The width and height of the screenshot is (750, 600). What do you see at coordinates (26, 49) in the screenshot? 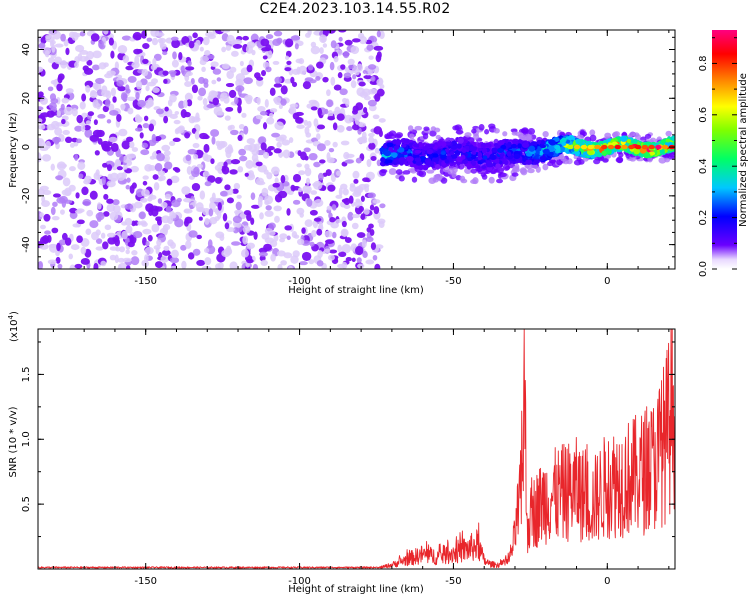
I see `spectrogram-y-tick-label: 40` at bounding box center [26, 49].